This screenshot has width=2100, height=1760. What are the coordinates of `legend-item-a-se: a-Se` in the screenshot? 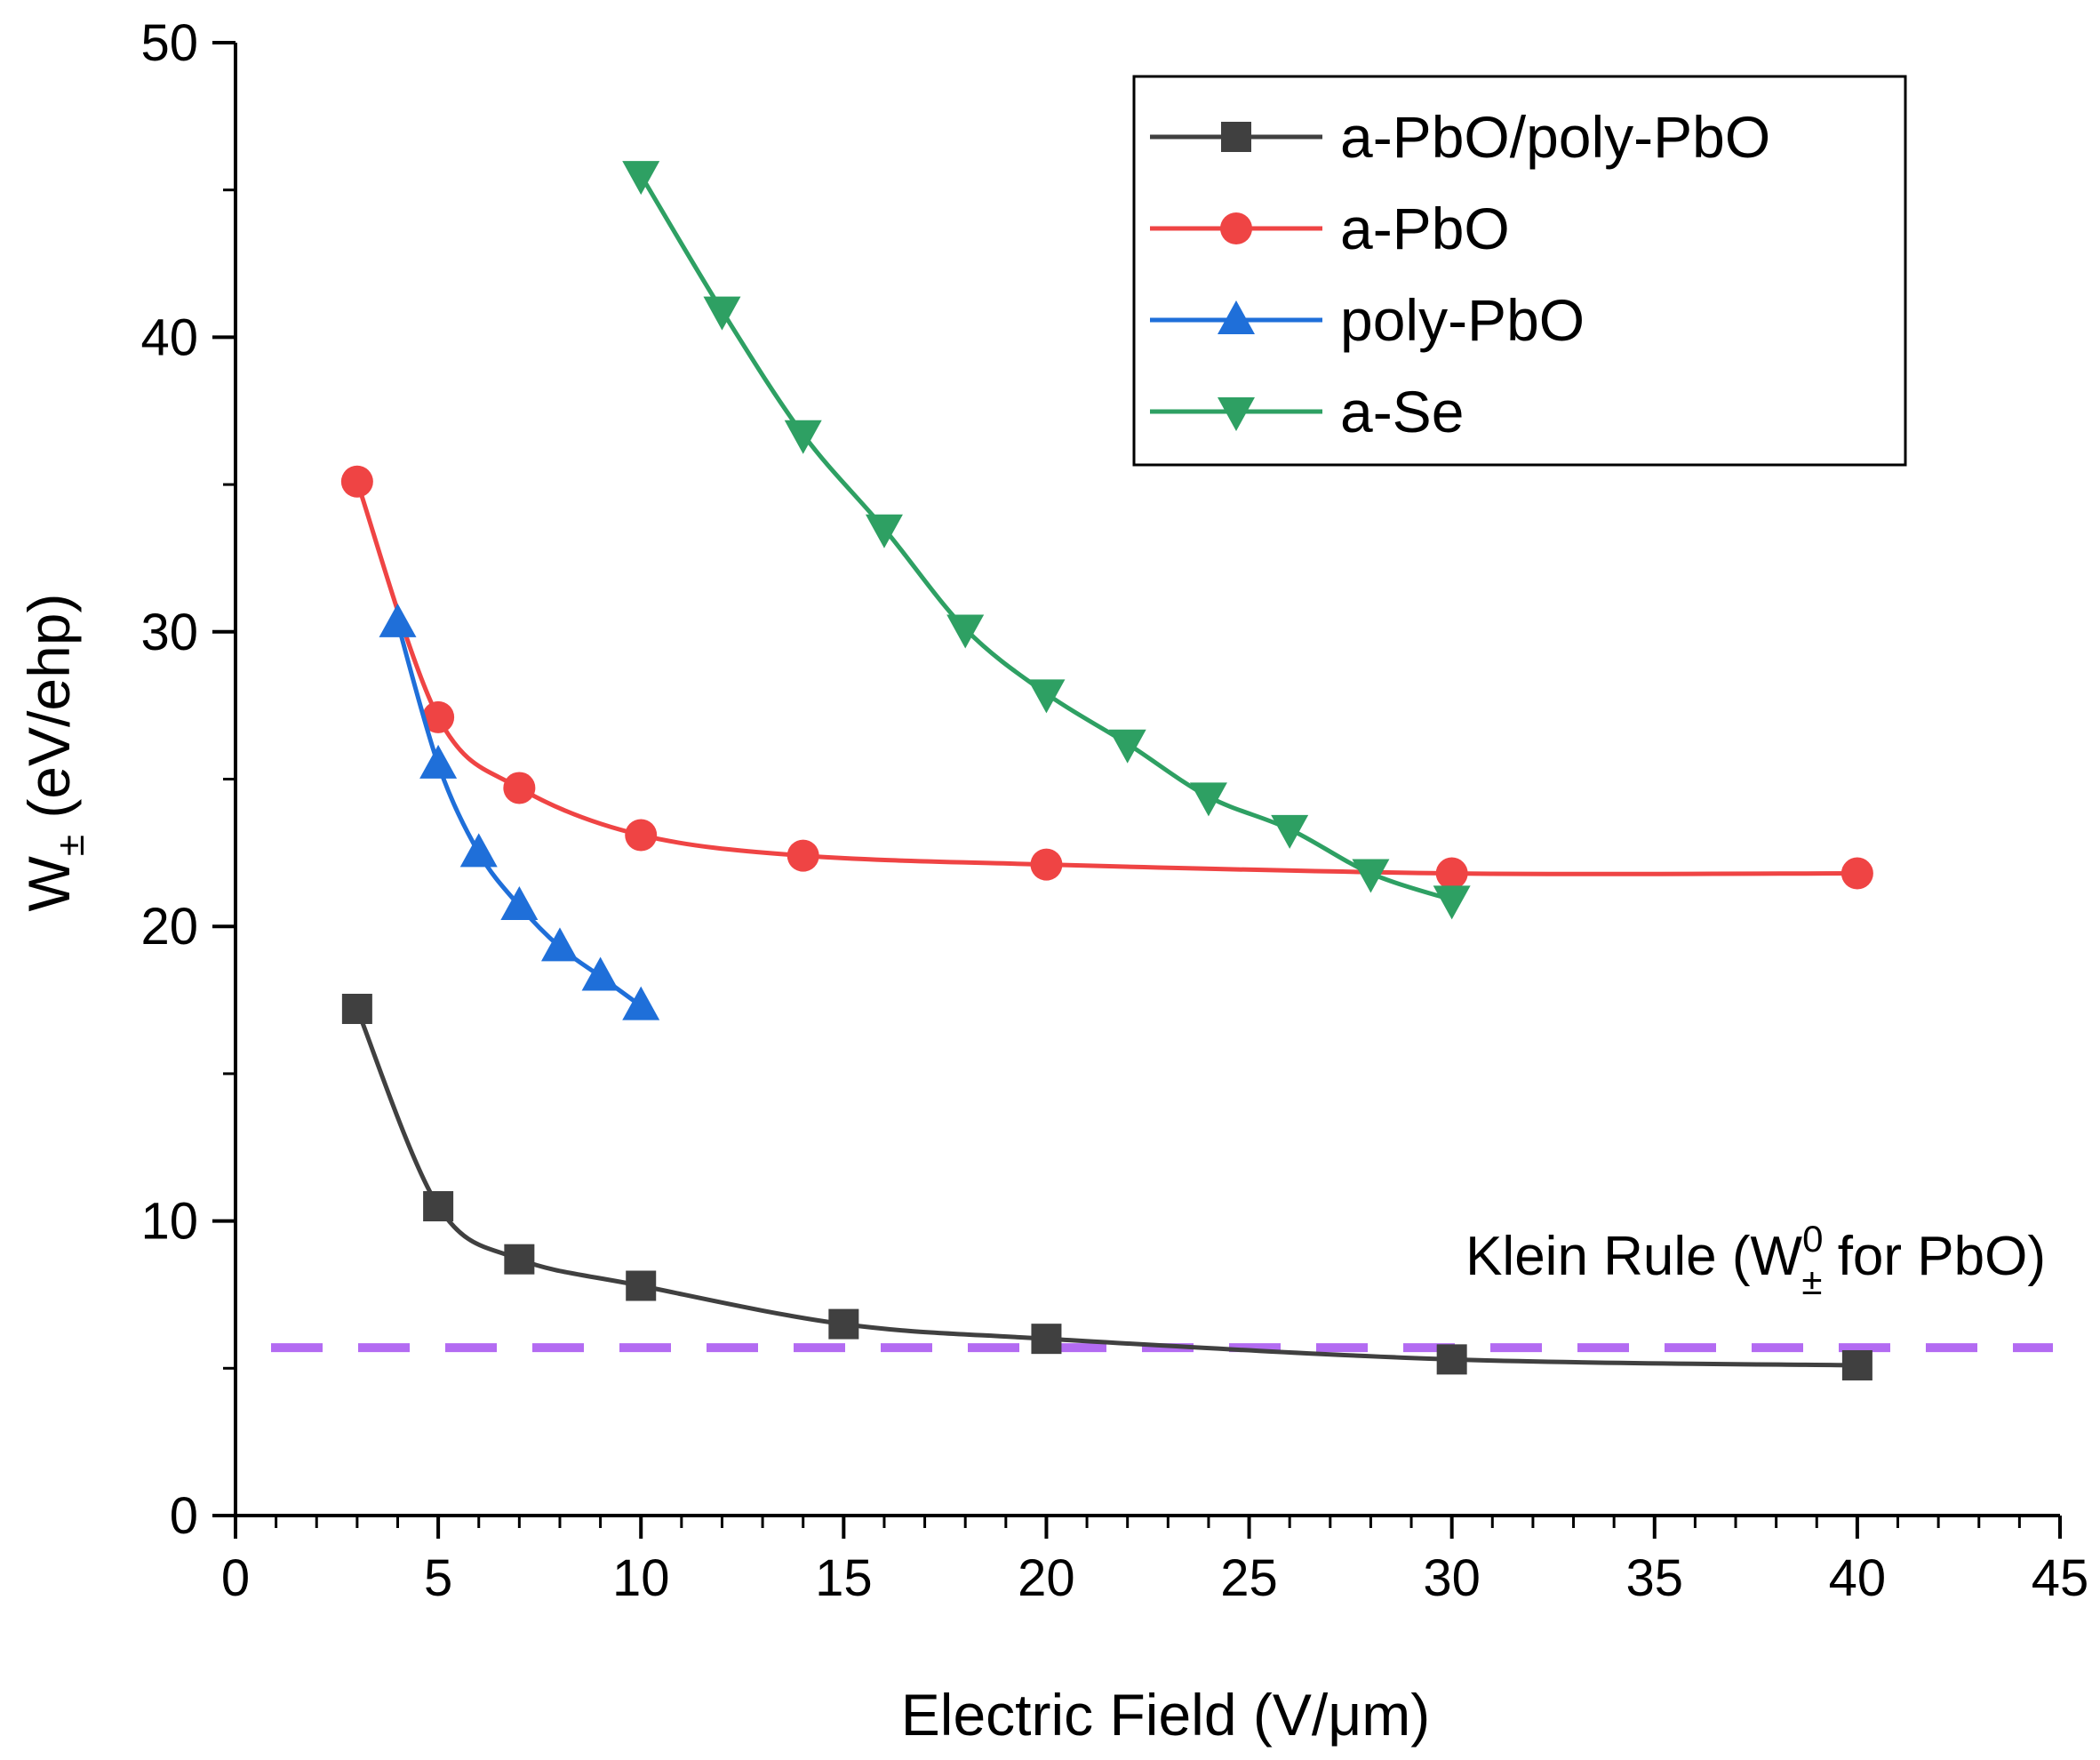 It's located at (1307, 411).